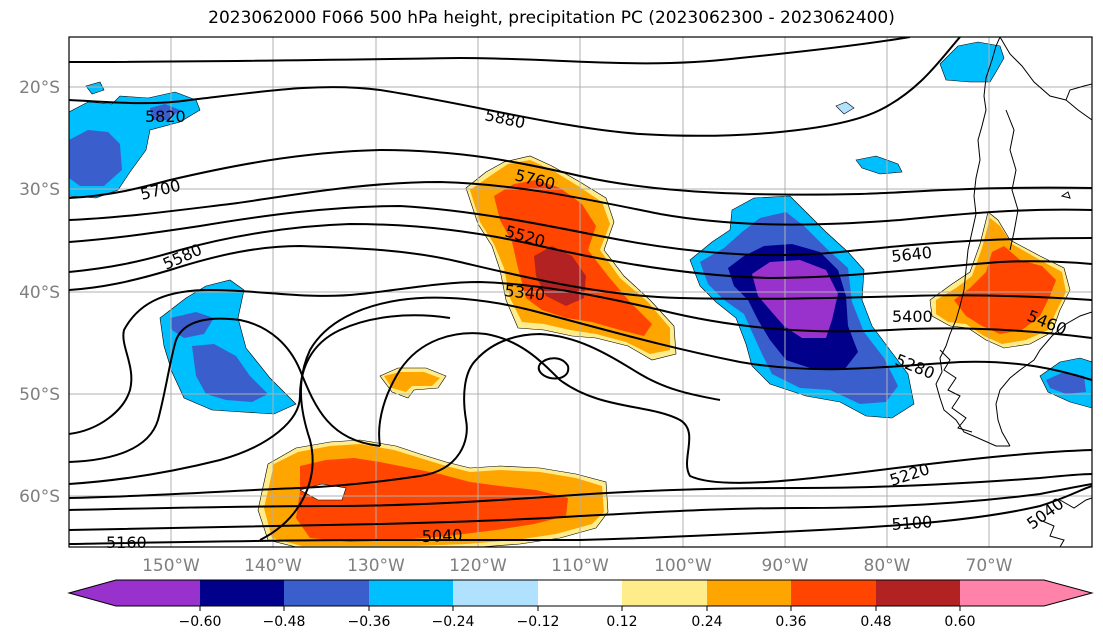 This screenshot has height=641, width=1103. Describe the element at coordinates (182, 257) in the screenshot. I see `contour-label: 5580` at that location.